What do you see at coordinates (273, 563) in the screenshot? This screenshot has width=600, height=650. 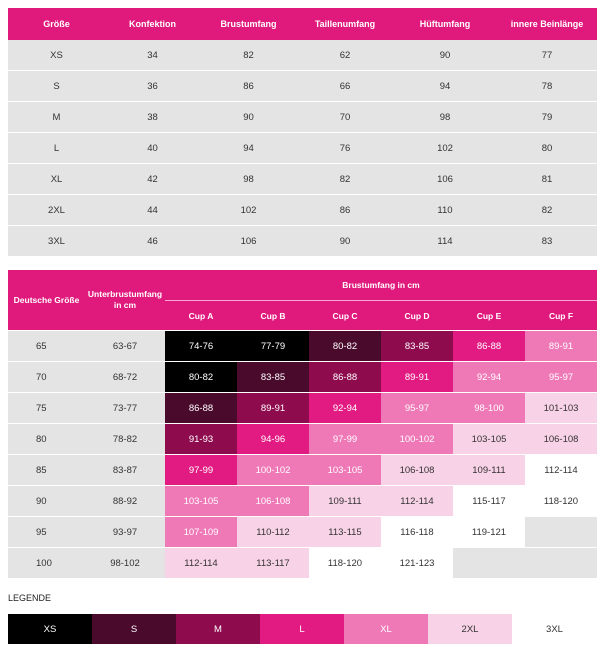 I see `cup-cell: 113-117` at bounding box center [273, 563].